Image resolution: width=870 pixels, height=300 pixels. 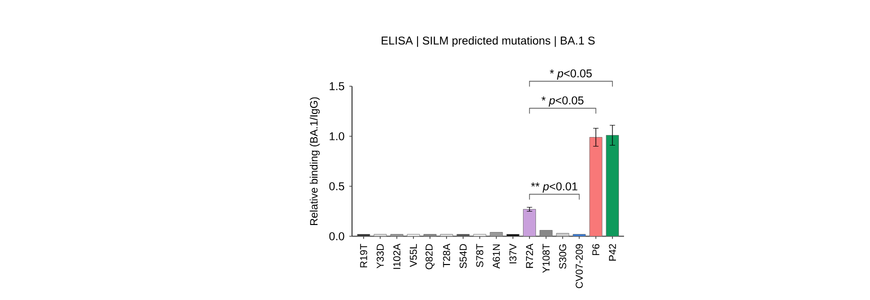 What do you see at coordinates (336, 236) in the screenshot?
I see `y-tick-label: 0.0` at bounding box center [336, 236].